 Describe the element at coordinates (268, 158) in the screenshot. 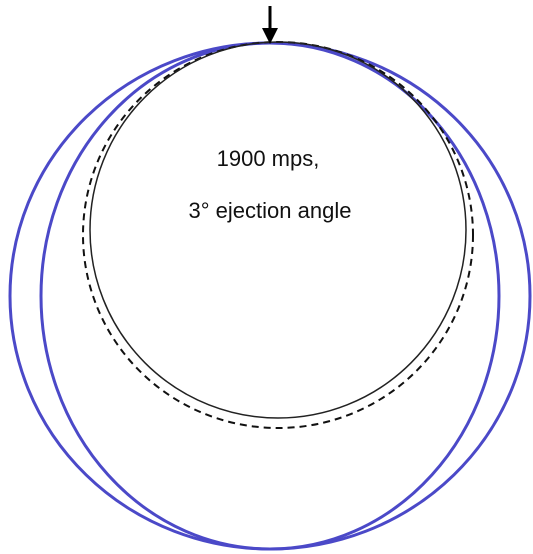

I see `annotation-line1: 1900 mps,` at that location.